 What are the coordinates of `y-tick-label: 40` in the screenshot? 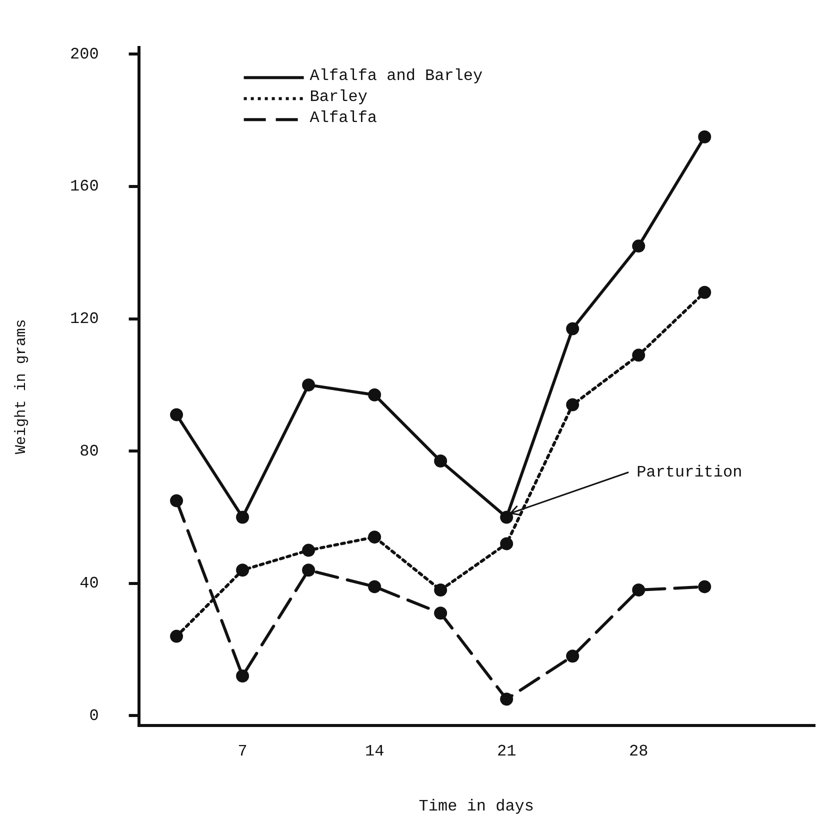 It's located at (89, 583).